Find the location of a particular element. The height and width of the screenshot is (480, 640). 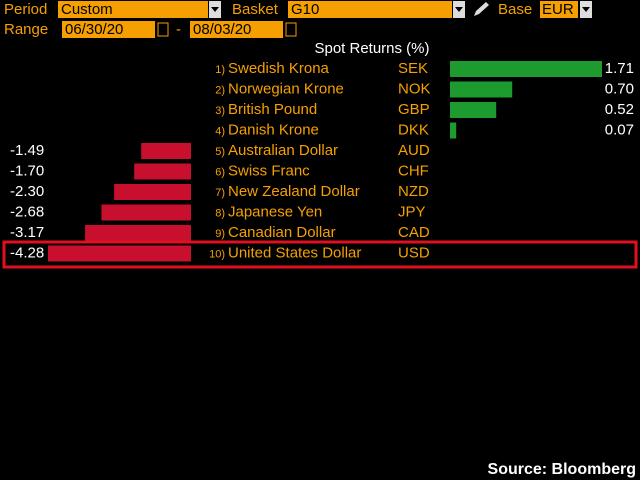

currency-name: British Pound is located at coordinates (272, 109).